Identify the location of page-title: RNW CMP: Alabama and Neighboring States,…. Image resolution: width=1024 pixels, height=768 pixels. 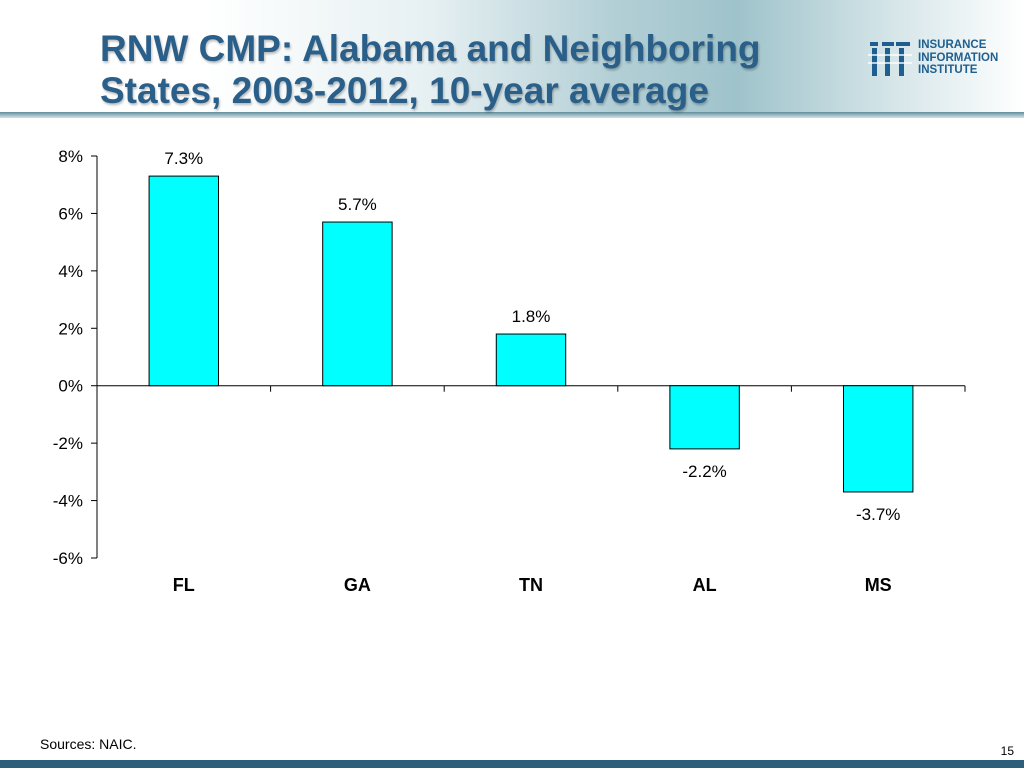
(470, 70).